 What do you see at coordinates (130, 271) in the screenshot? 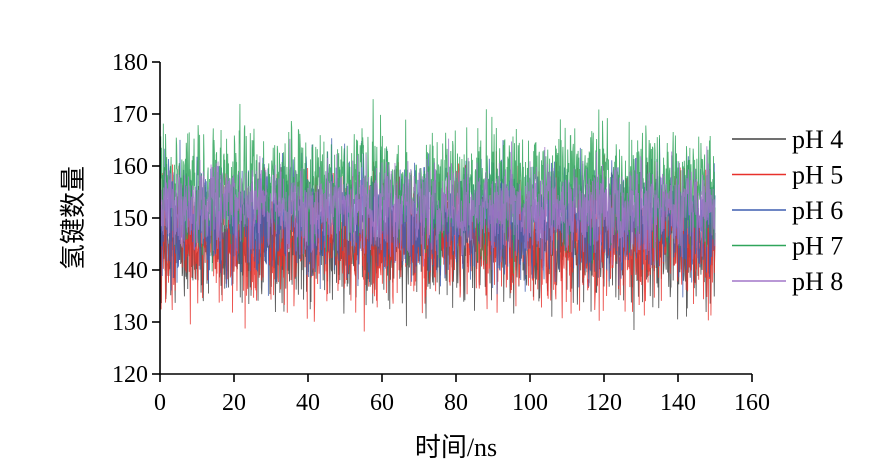
I see `y-tick-label: 140` at bounding box center [130, 271].